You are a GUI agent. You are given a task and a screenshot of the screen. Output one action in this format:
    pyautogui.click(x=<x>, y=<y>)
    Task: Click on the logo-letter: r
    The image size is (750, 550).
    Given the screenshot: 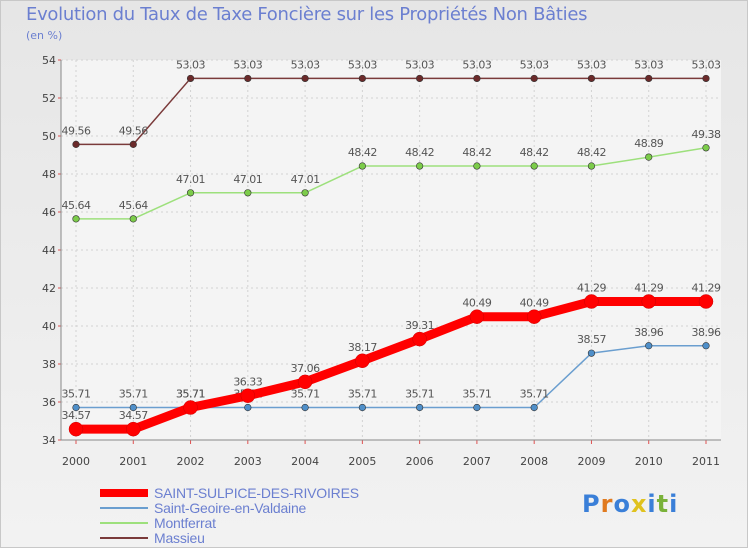 What is the action you would take?
    pyautogui.click(x=607, y=504)
    